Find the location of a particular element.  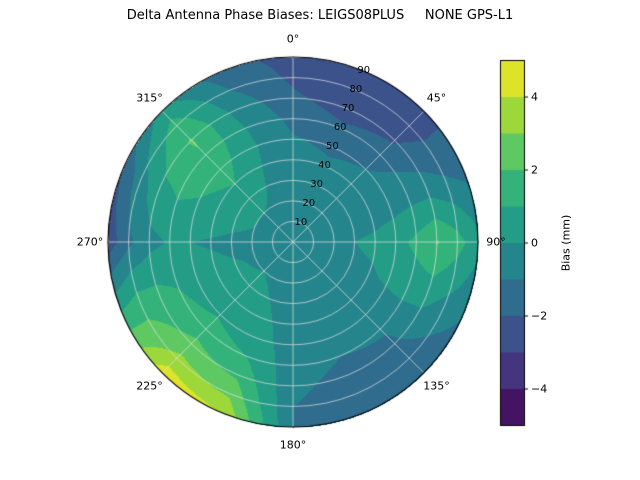

radial-tick-label: 50 is located at coordinates (332, 147).